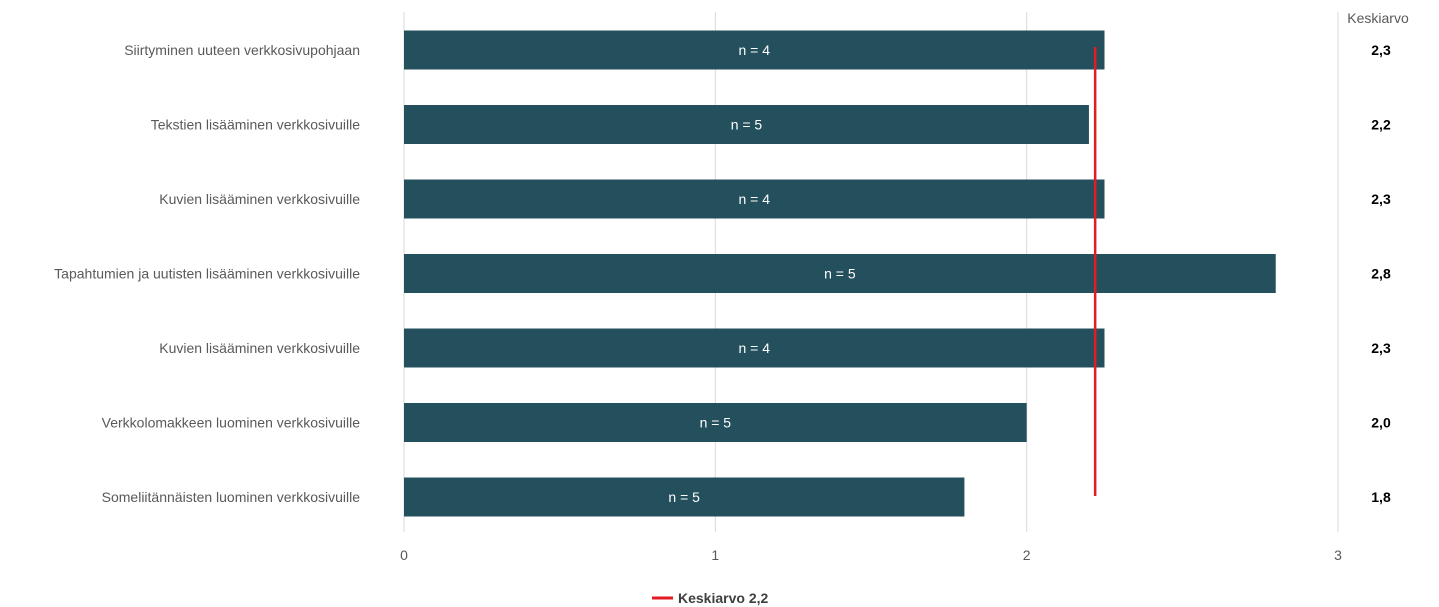 This screenshot has width=1439, height=607. I want to click on value-column-header: Keskiarvo, so click(1378, 18).